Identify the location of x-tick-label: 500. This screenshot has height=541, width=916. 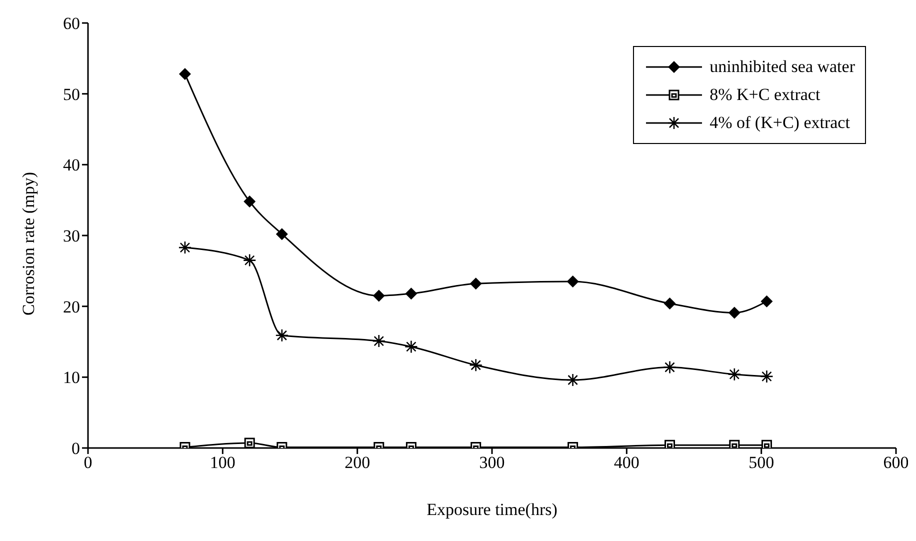
(761, 462).